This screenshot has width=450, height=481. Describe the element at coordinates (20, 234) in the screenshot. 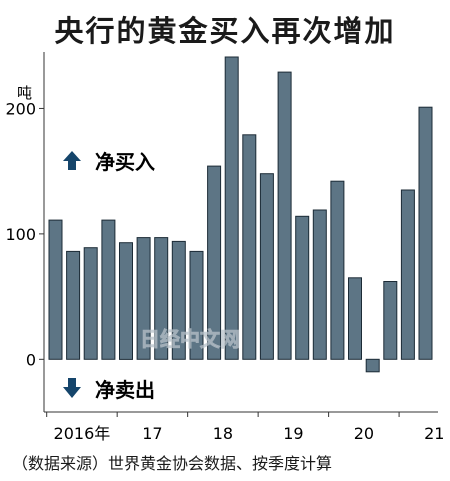

I see `y-tick-label: 100` at that location.